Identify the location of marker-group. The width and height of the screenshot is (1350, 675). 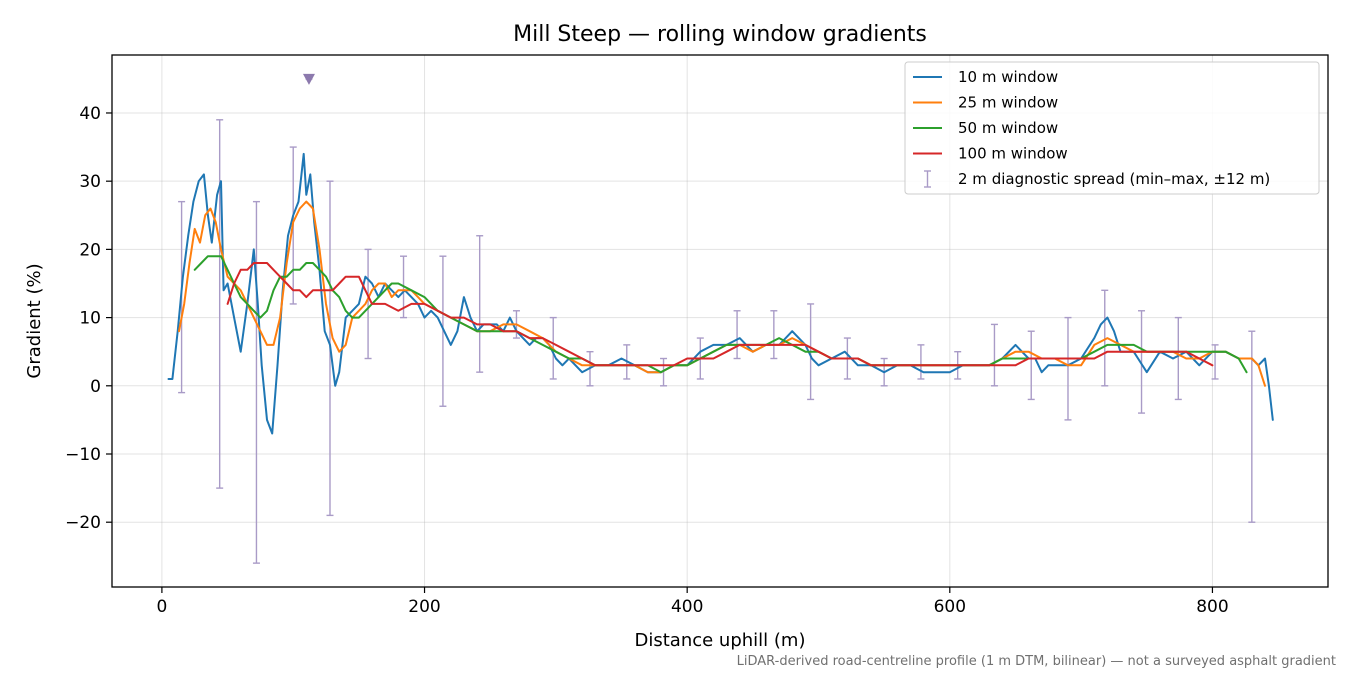
(308, 79).